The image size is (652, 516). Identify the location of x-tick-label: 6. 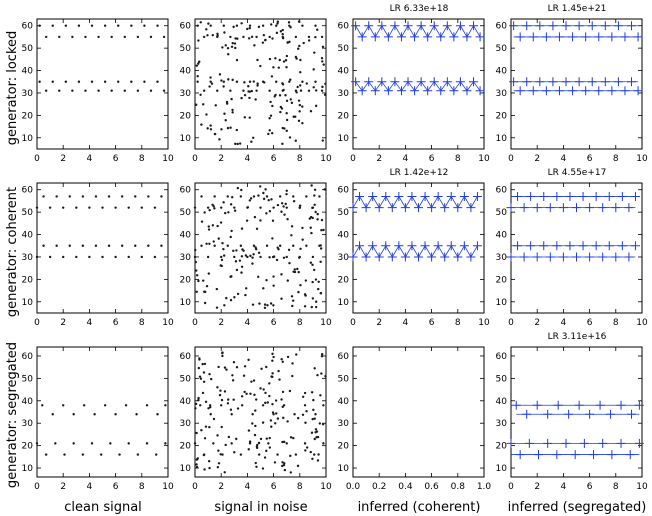
(432, 323).